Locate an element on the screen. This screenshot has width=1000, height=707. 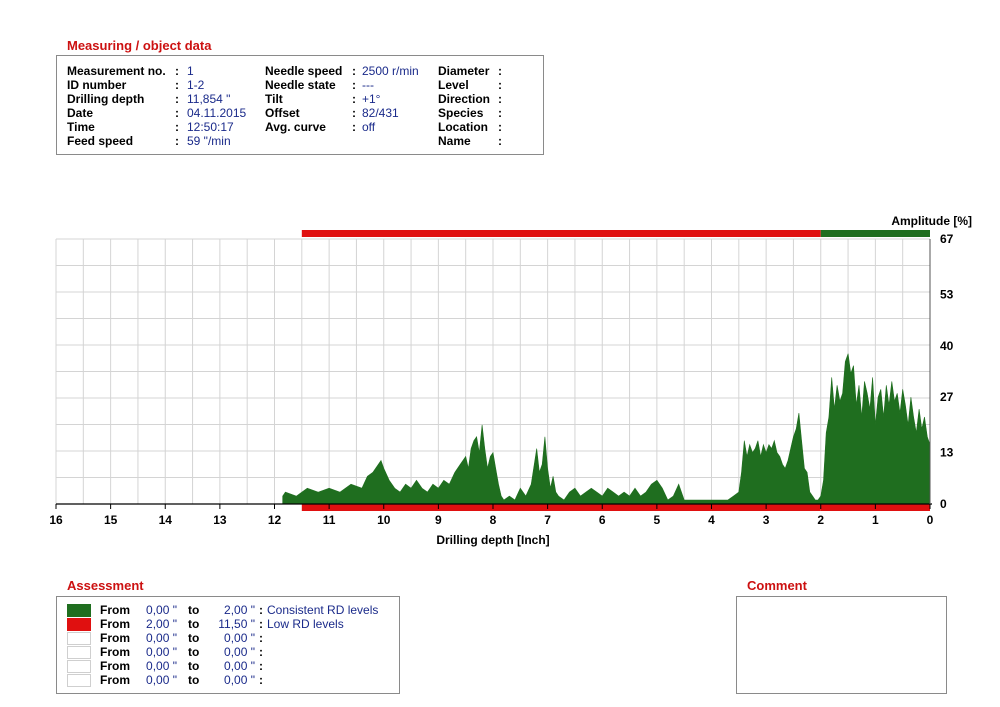
measuring-value: --- is located at coordinates (368, 85).